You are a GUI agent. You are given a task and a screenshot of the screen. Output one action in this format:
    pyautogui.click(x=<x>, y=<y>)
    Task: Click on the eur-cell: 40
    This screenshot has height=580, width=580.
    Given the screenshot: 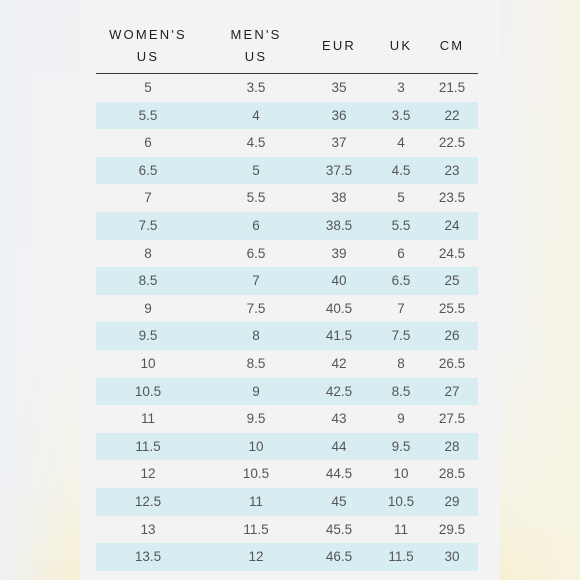 What is the action you would take?
    pyautogui.click(x=339, y=281)
    